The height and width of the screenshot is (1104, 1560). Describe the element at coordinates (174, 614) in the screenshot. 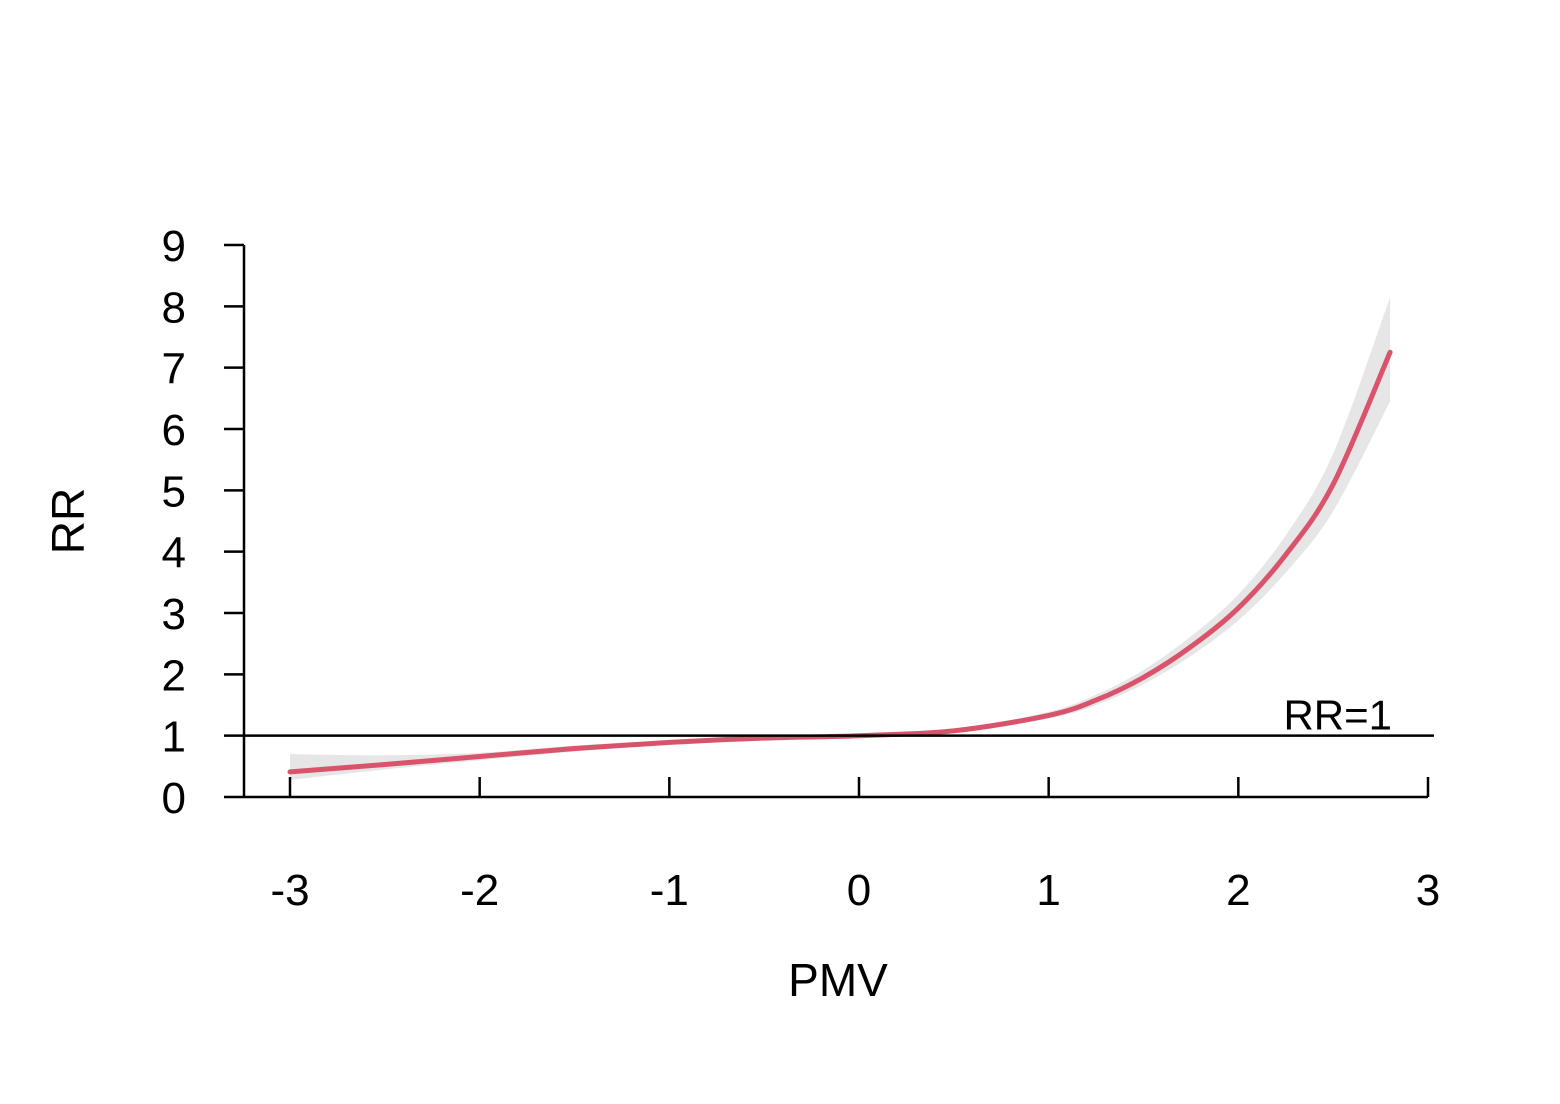

I see `y-tick-label: 3` at that location.